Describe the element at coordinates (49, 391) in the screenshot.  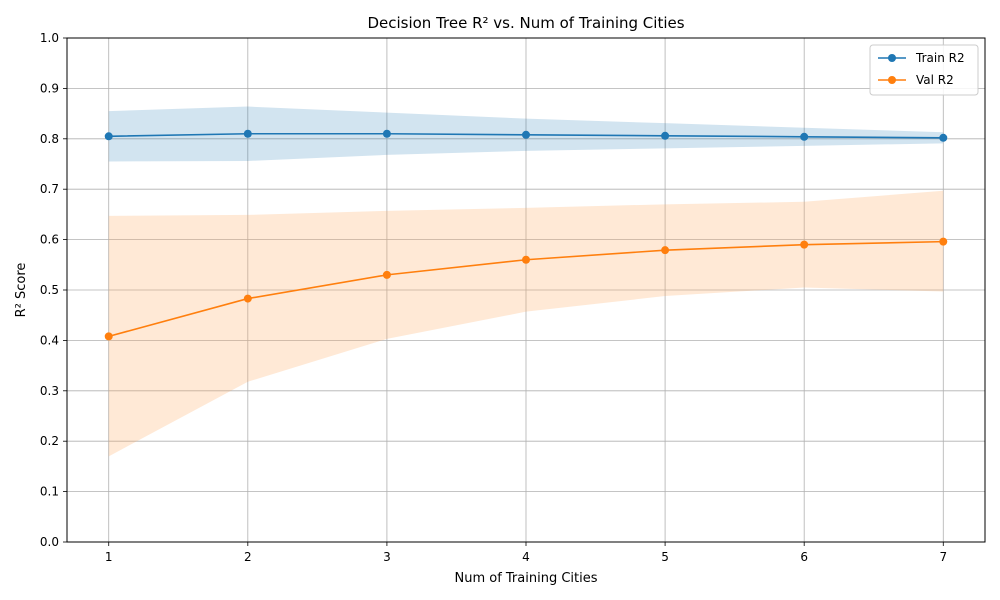
I see `y-tick-label: 0.3` at that location.